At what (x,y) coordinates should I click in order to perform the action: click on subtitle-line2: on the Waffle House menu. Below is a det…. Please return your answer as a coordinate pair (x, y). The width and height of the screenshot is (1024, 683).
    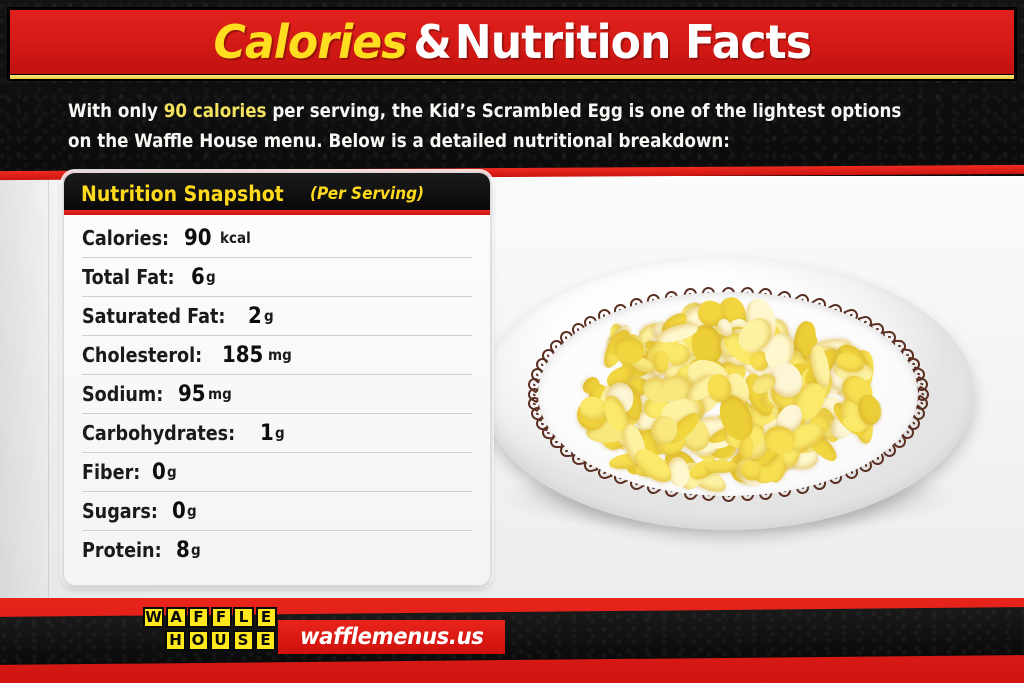
    Looking at the image, I should click on (399, 141).